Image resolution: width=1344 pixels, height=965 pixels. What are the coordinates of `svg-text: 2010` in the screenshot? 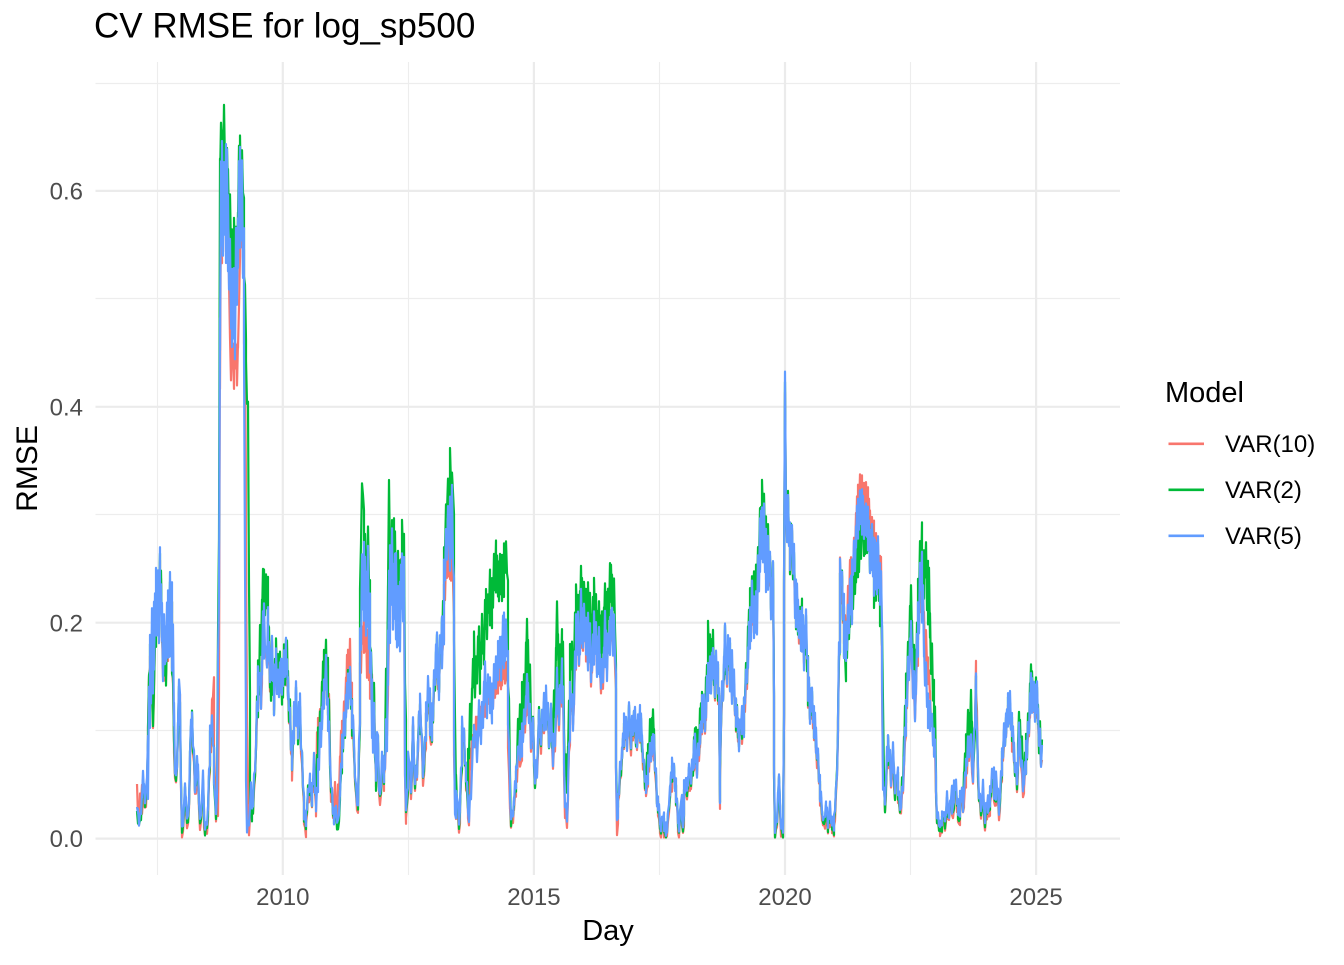 It's located at (282, 897).